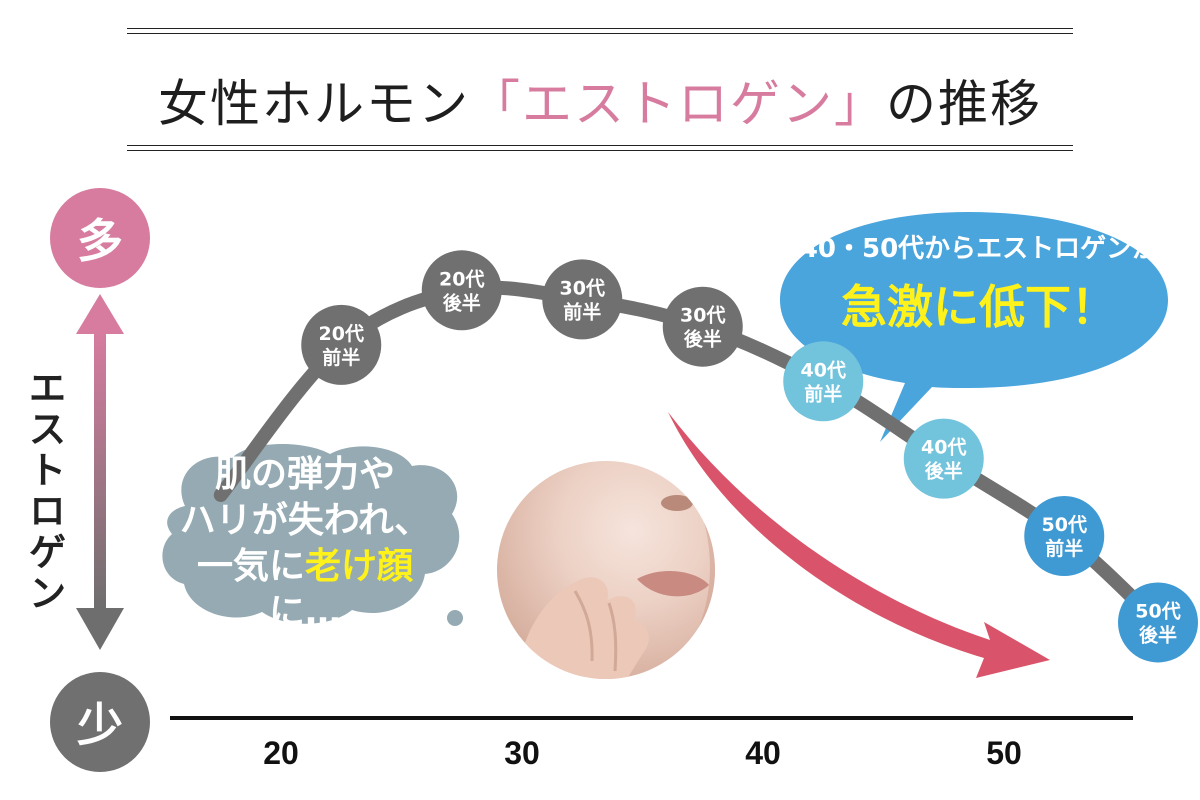 The image size is (1200, 800). I want to click on note-cloud, so click(311, 533).